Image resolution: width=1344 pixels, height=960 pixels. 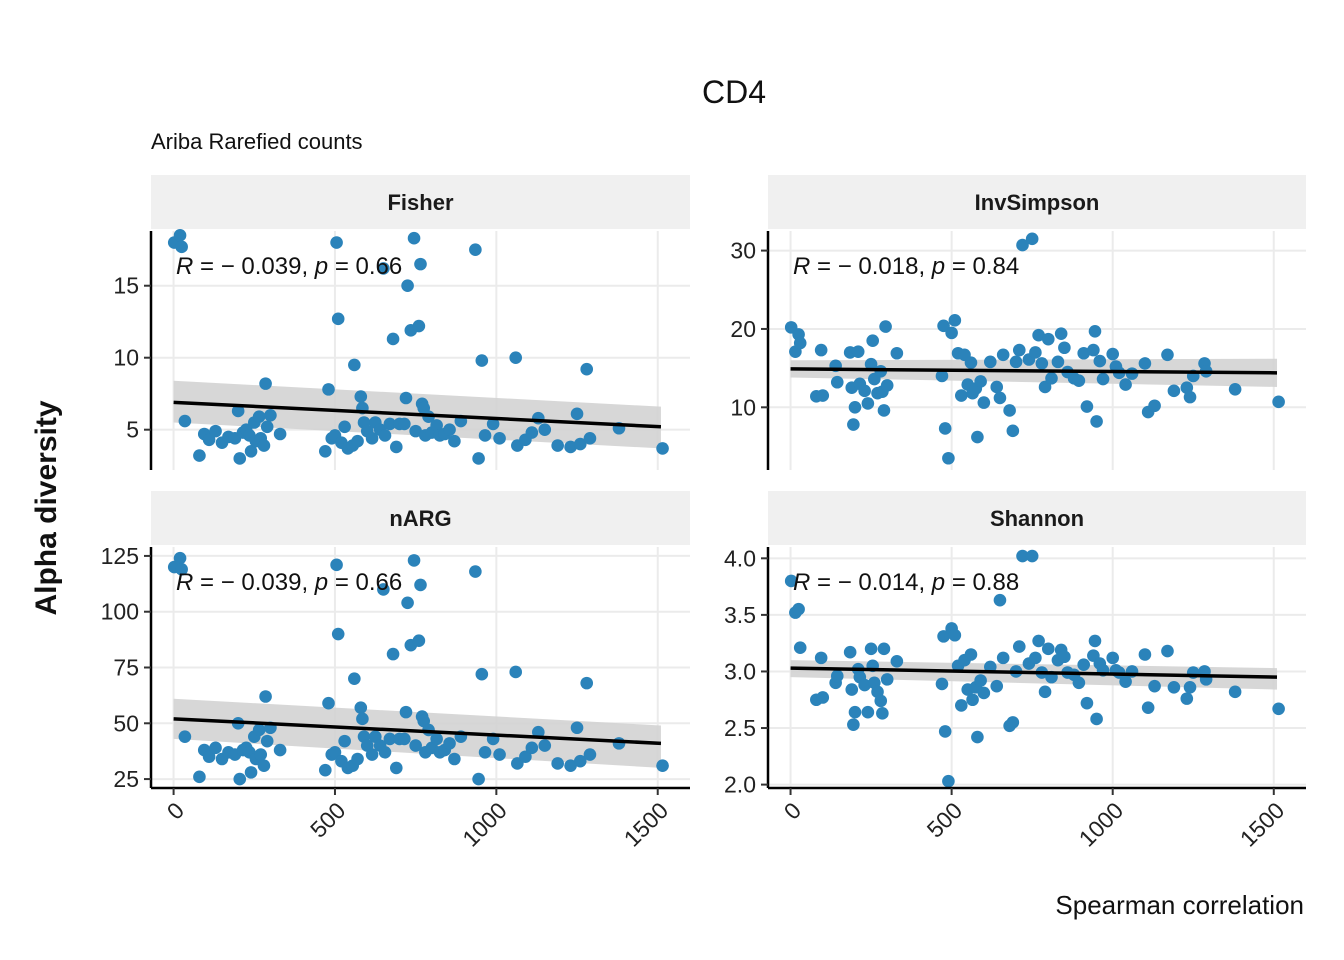 I want to click on x-tick-label: 1000, so click(x=1101, y=824).